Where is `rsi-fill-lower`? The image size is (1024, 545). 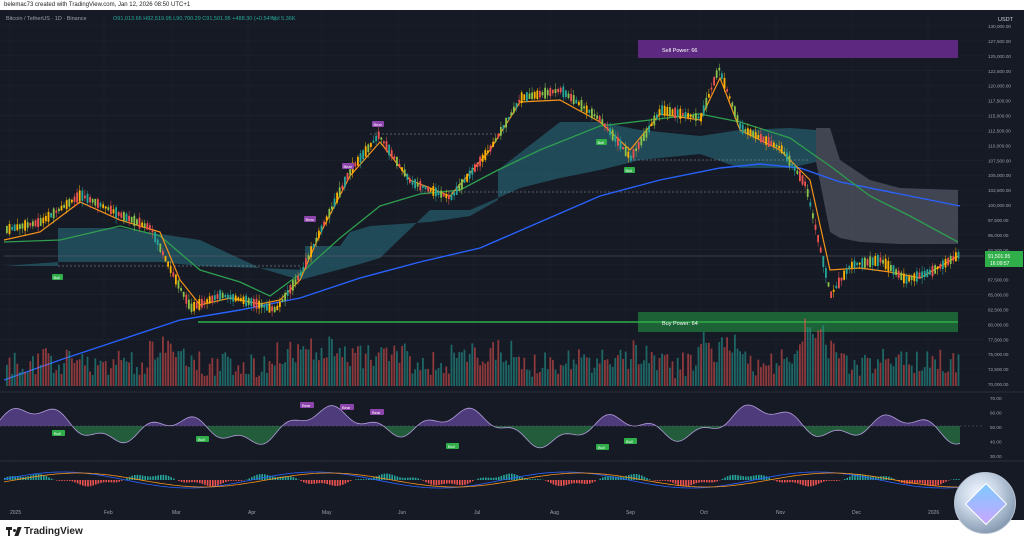
rsi-fill-lower is located at coordinates (480, 437).